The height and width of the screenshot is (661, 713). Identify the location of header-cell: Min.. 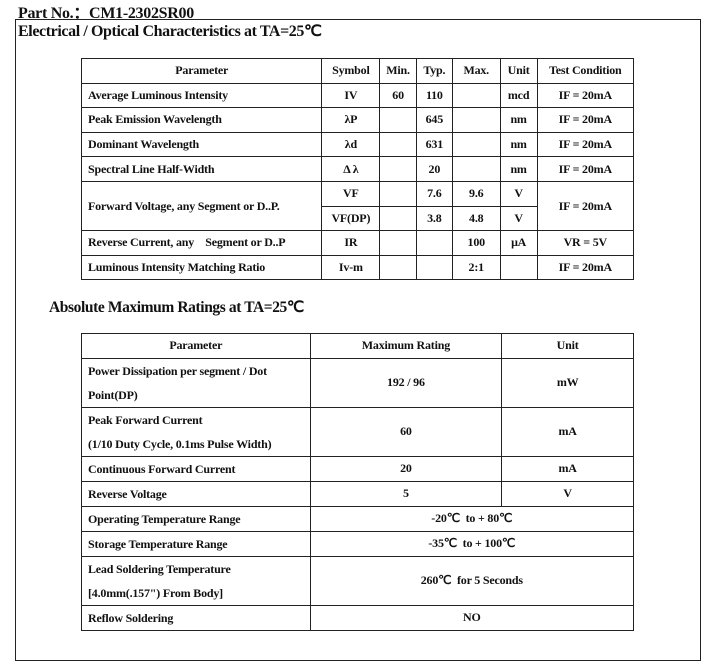
(398, 71).